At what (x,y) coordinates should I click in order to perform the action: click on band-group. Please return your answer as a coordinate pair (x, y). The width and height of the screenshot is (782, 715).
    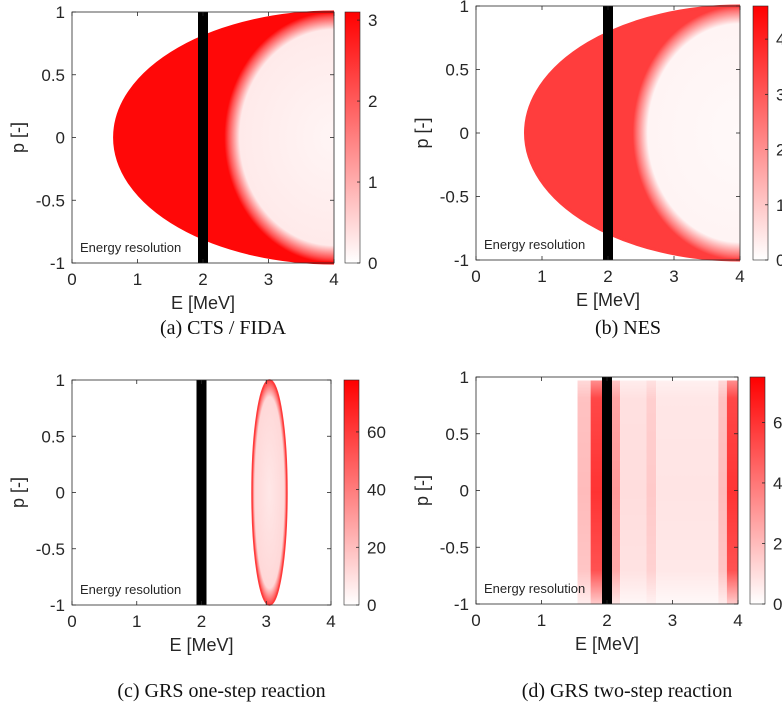
    Looking at the image, I should click on (657, 492).